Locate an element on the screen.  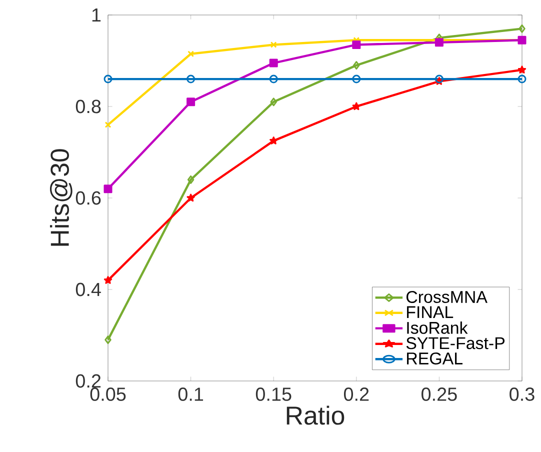
x-tick-label: 0.15 is located at coordinates (274, 394).